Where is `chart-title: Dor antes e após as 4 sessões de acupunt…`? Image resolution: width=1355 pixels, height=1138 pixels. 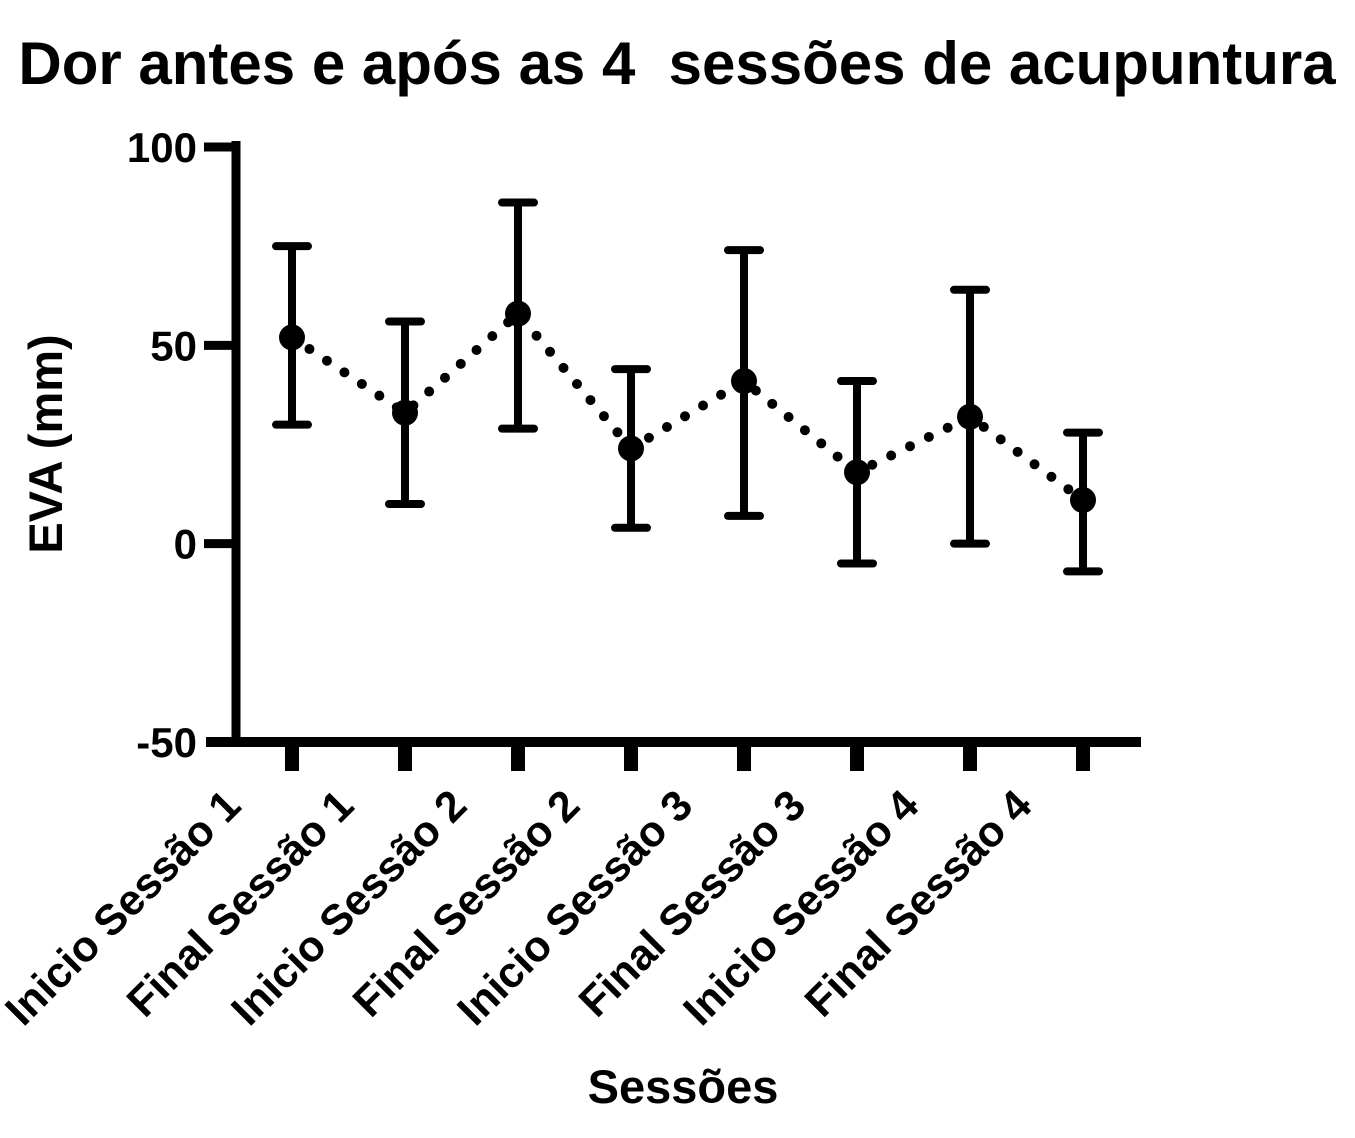 chart-title: Dor antes e após as 4 sessões de acupunt… is located at coordinates (677, 63).